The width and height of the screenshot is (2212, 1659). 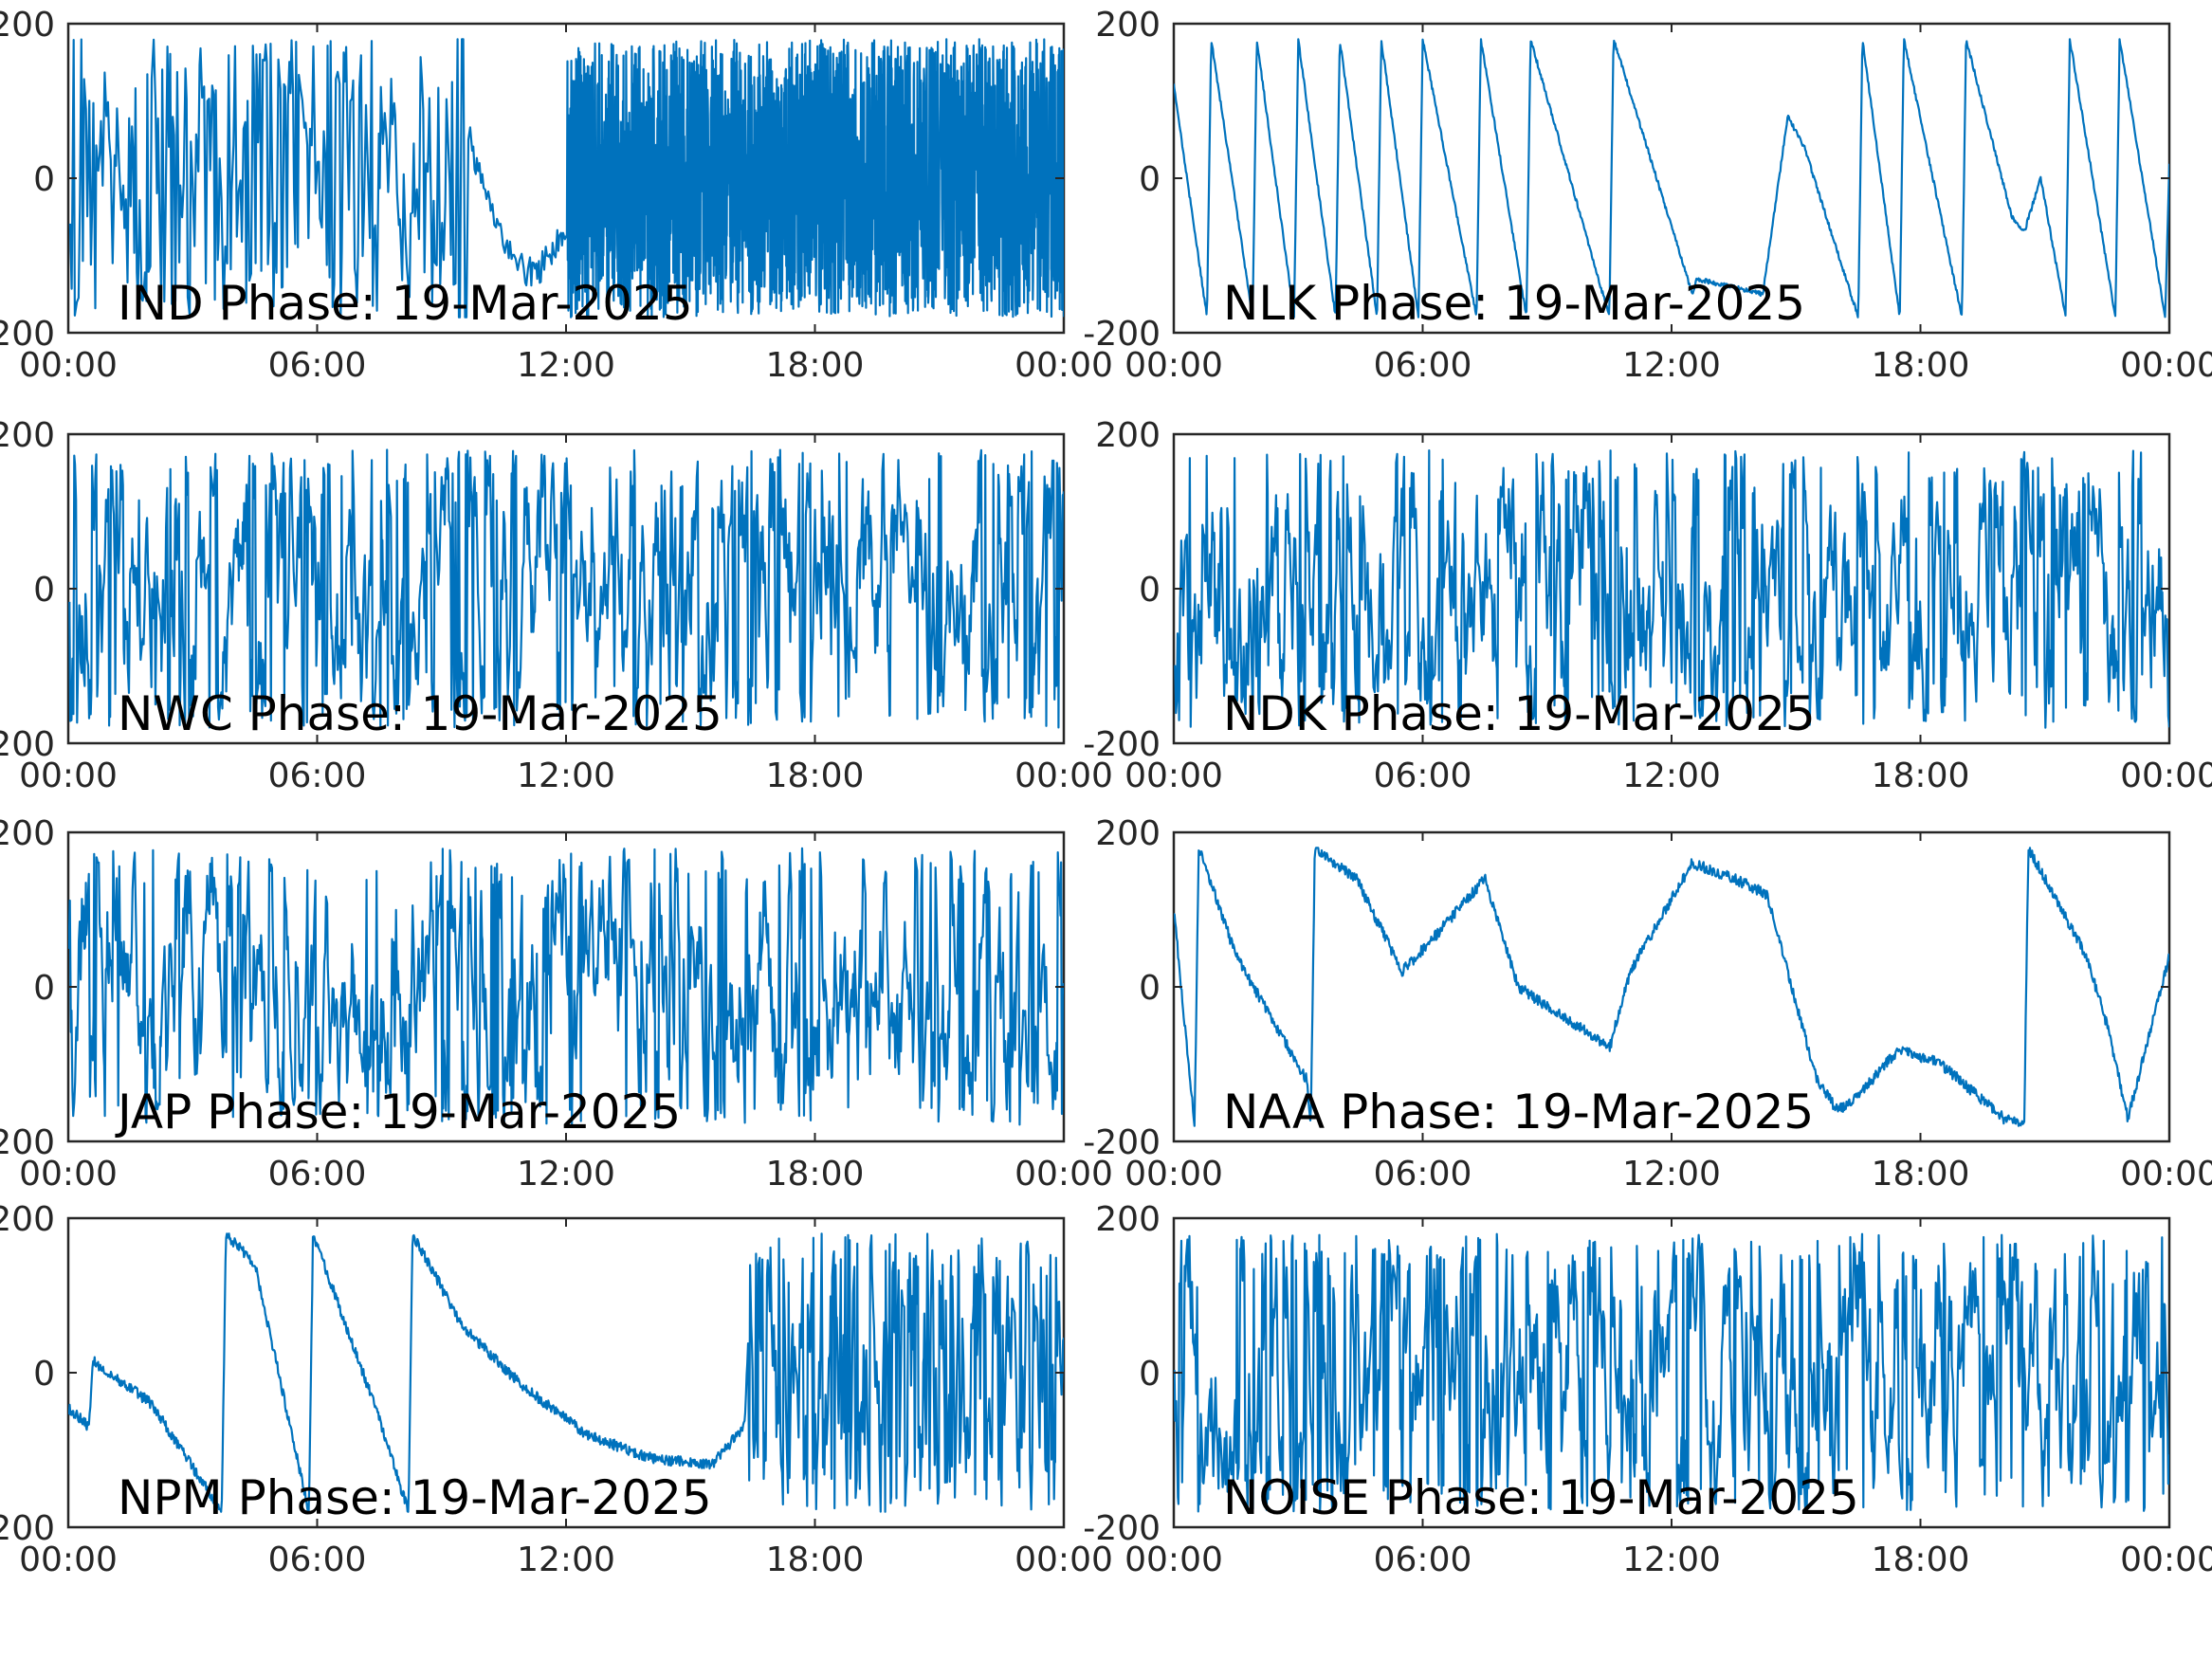 What do you see at coordinates (1541, 1497) in the screenshot?
I see `panel-title: NOISE Phase: 19-Mar-2025` at bounding box center [1541, 1497].